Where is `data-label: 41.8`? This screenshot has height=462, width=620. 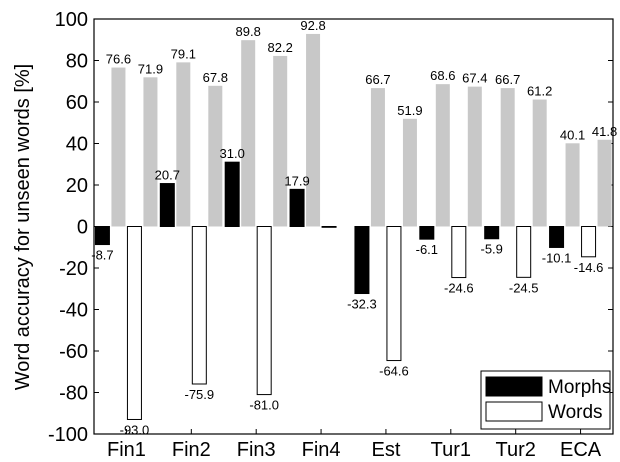
data-label: 41.8 is located at coordinates (604, 131).